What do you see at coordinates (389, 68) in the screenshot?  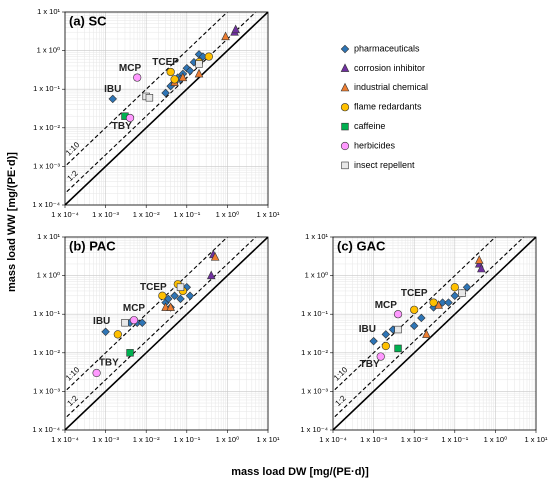 I see `legend-label: corrosion inhibitor` at bounding box center [389, 68].